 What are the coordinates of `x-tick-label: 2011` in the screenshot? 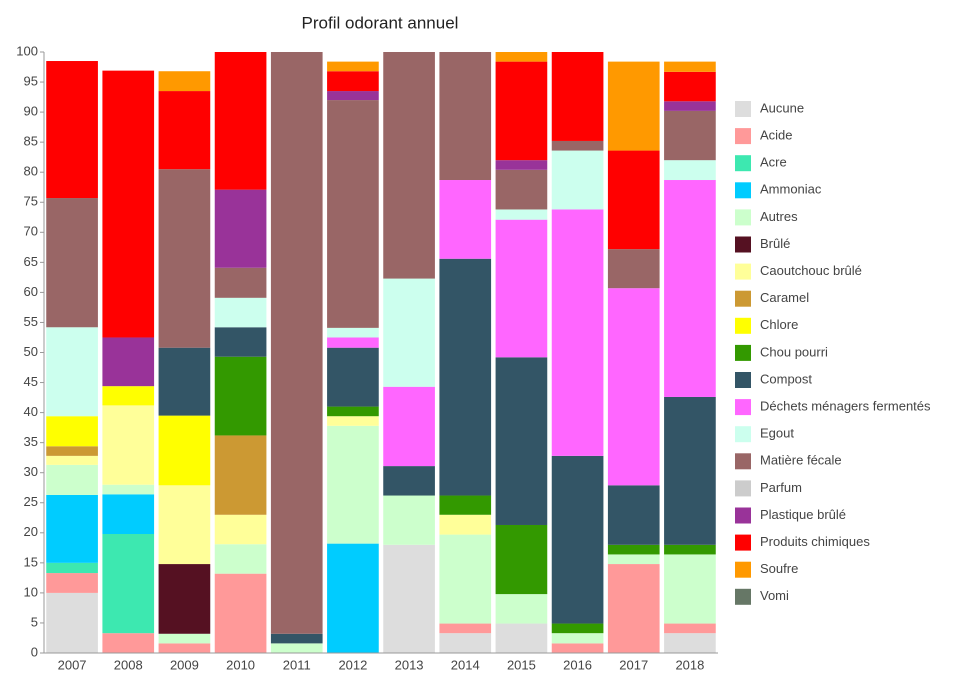 It's located at (297, 664).